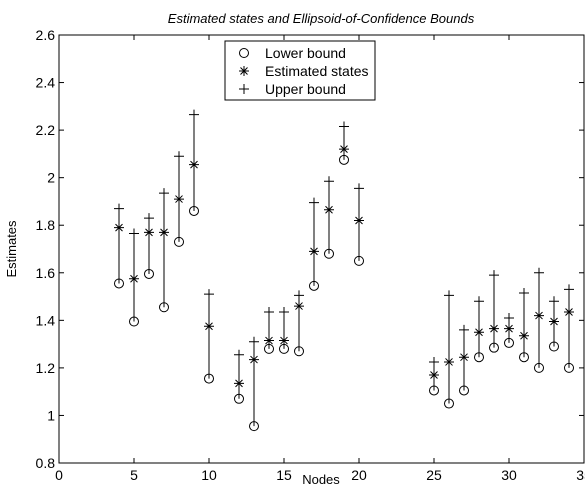 This screenshot has width=585, height=484. What do you see at coordinates (46, 225) in the screenshot?
I see `y-tick-label: 1.8` at bounding box center [46, 225].